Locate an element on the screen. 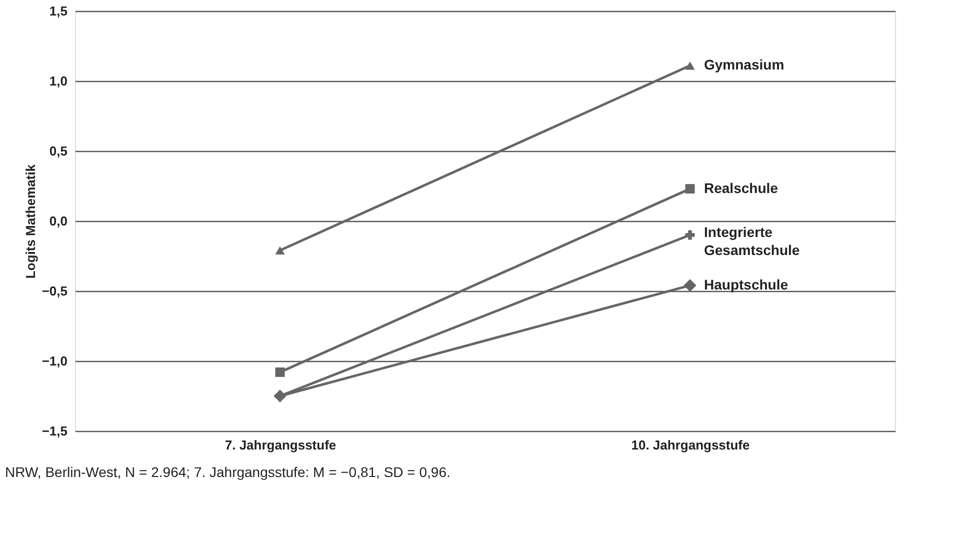  text: NRW, Berlin-West, N = 2.964; 7. Jahrgangsstufe: M = −0,81, SD = 0,96. is located at coordinates (227, 472).